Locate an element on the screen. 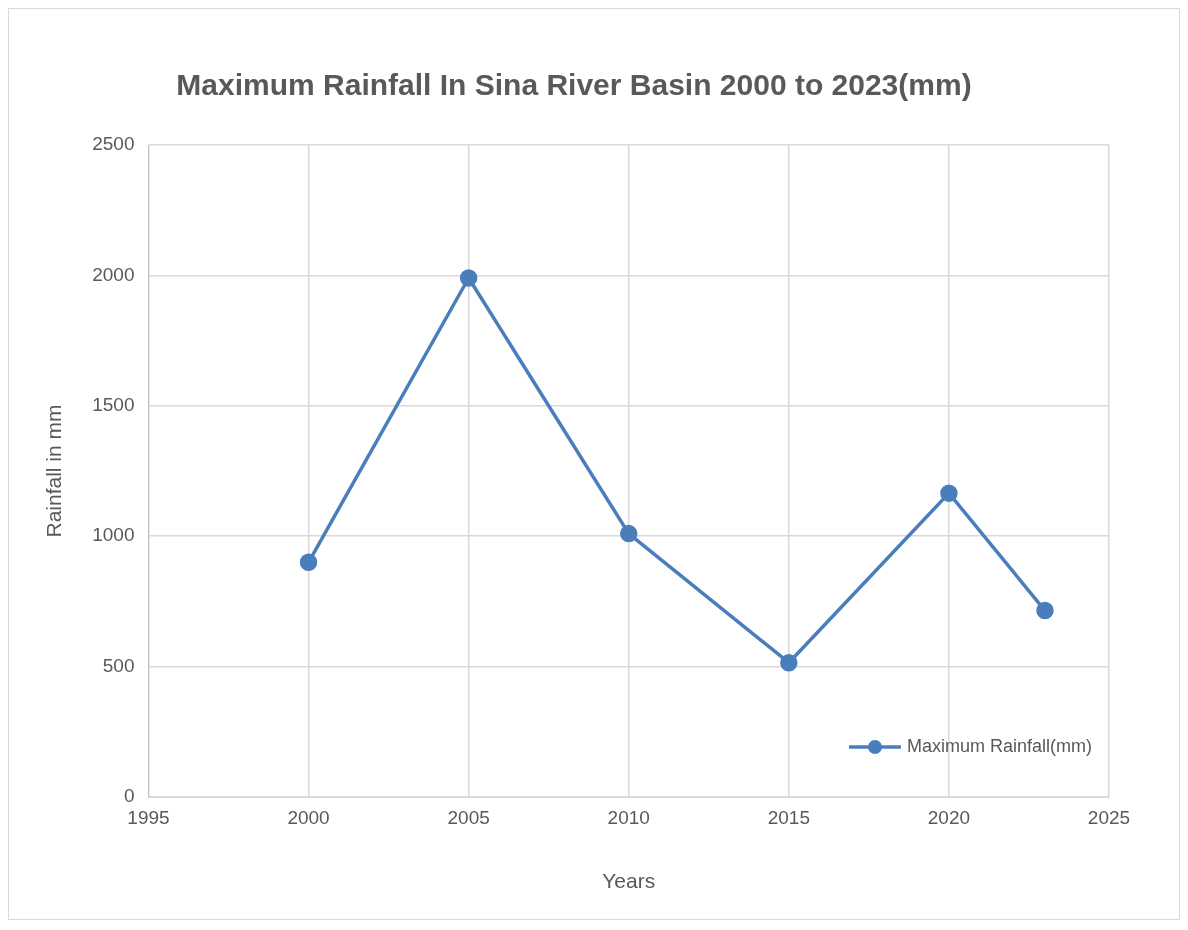 The image size is (1188, 930). y-tick-label: 500 is located at coordinates (118, 665).